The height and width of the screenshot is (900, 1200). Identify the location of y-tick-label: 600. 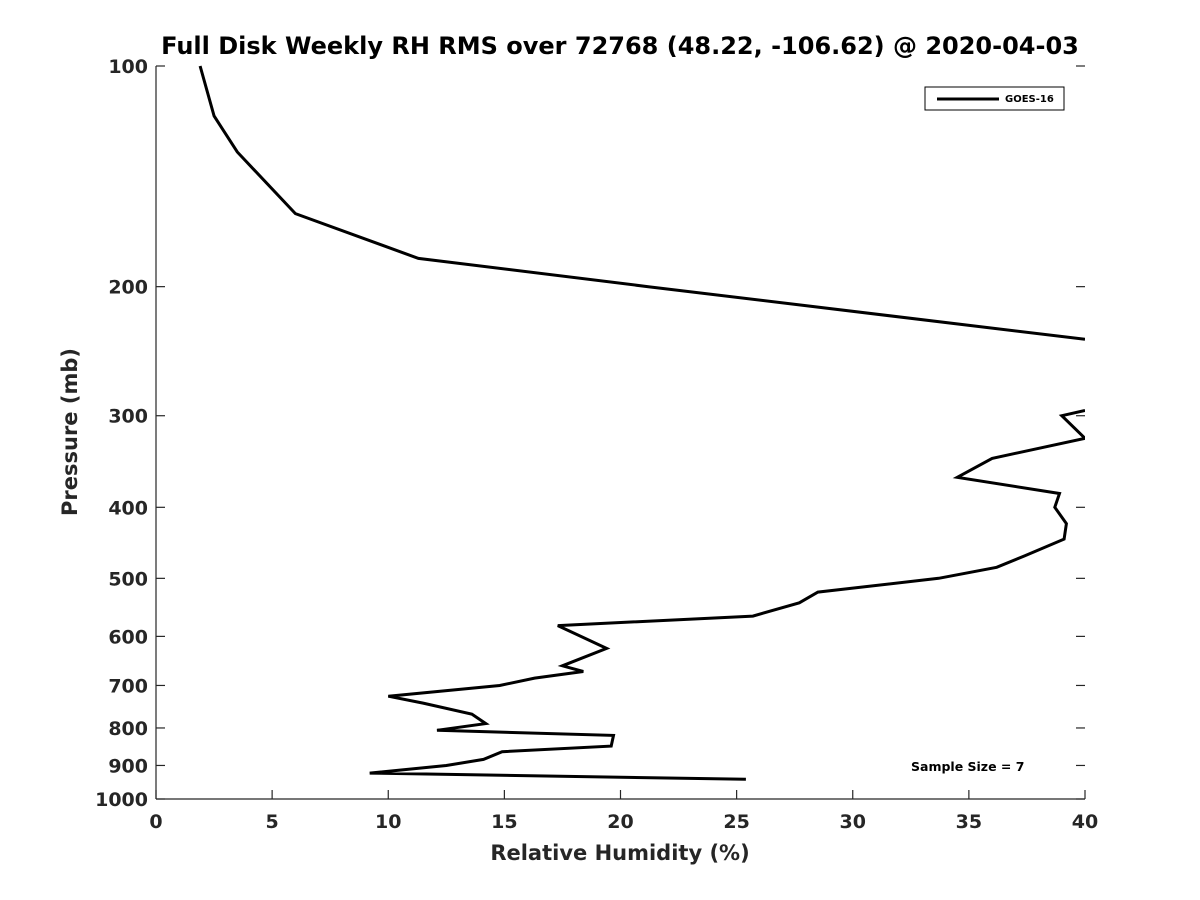
(128, 637).